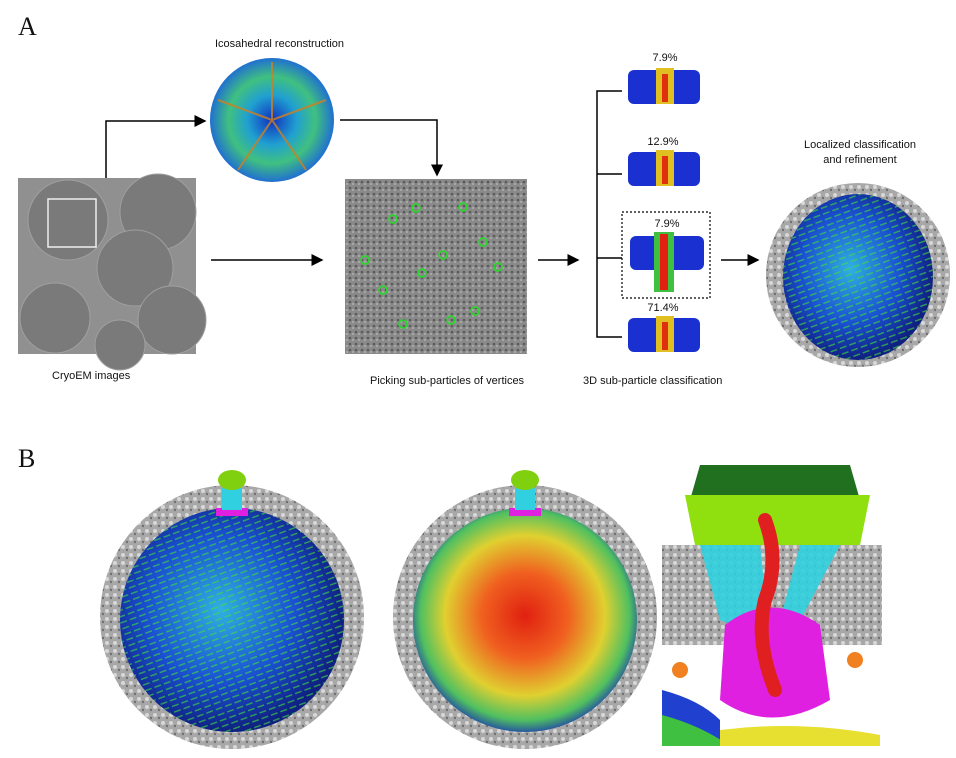  I want to click on localized-label-line2: and refinement, so click(860, 160).